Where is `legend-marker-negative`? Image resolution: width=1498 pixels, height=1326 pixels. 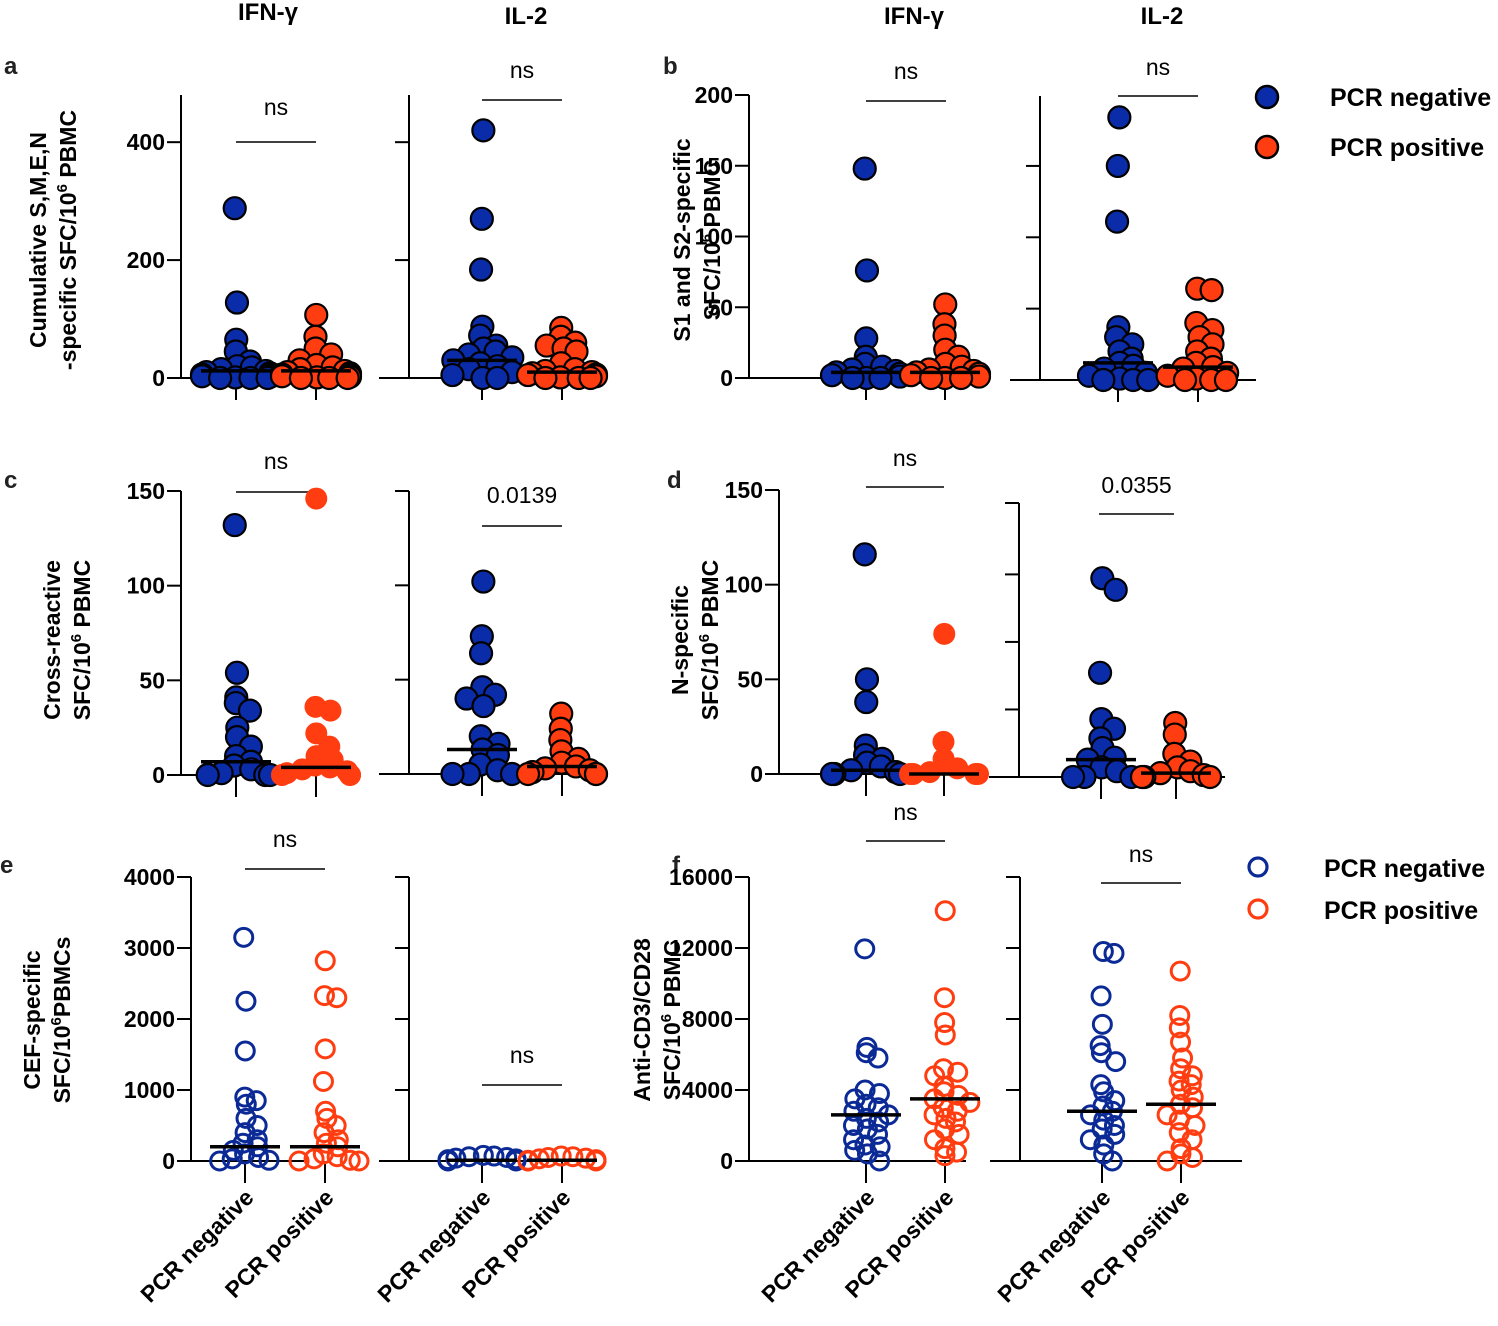 legend-marker-negative is located at coordinates (1267, 97).